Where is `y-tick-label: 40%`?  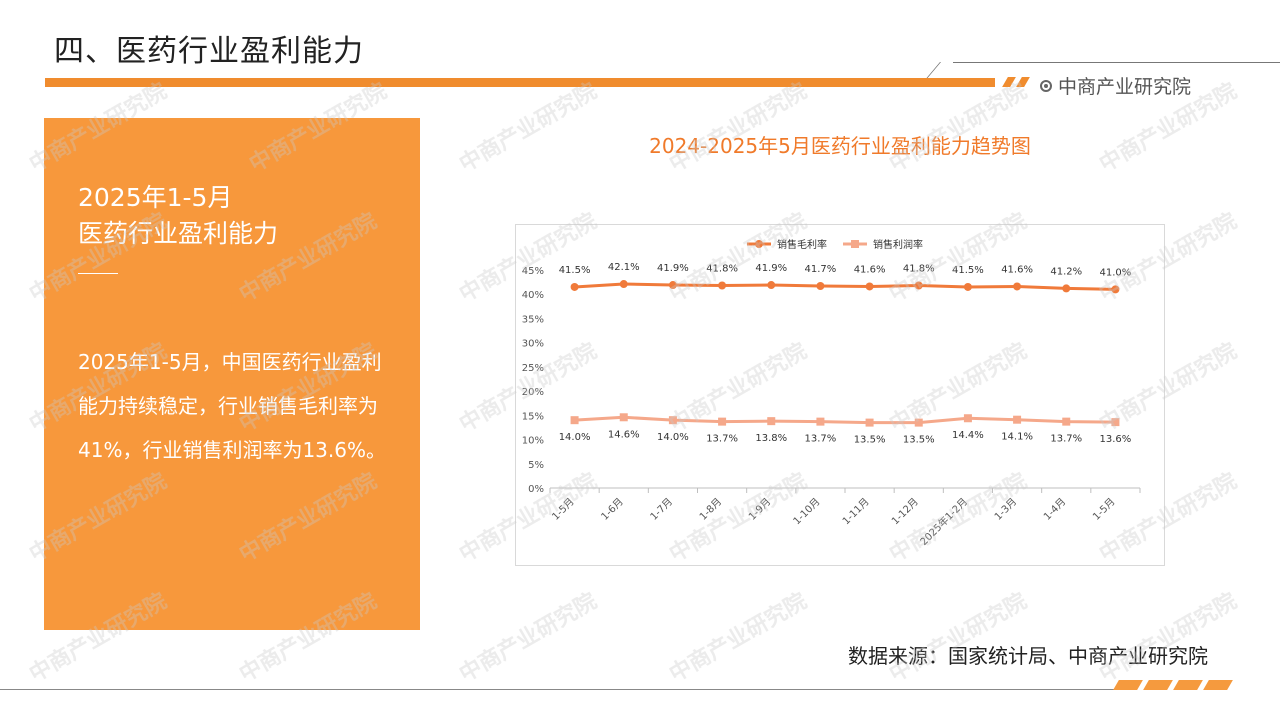
y-tick-label: 40% is located at coordinates (533, 295).